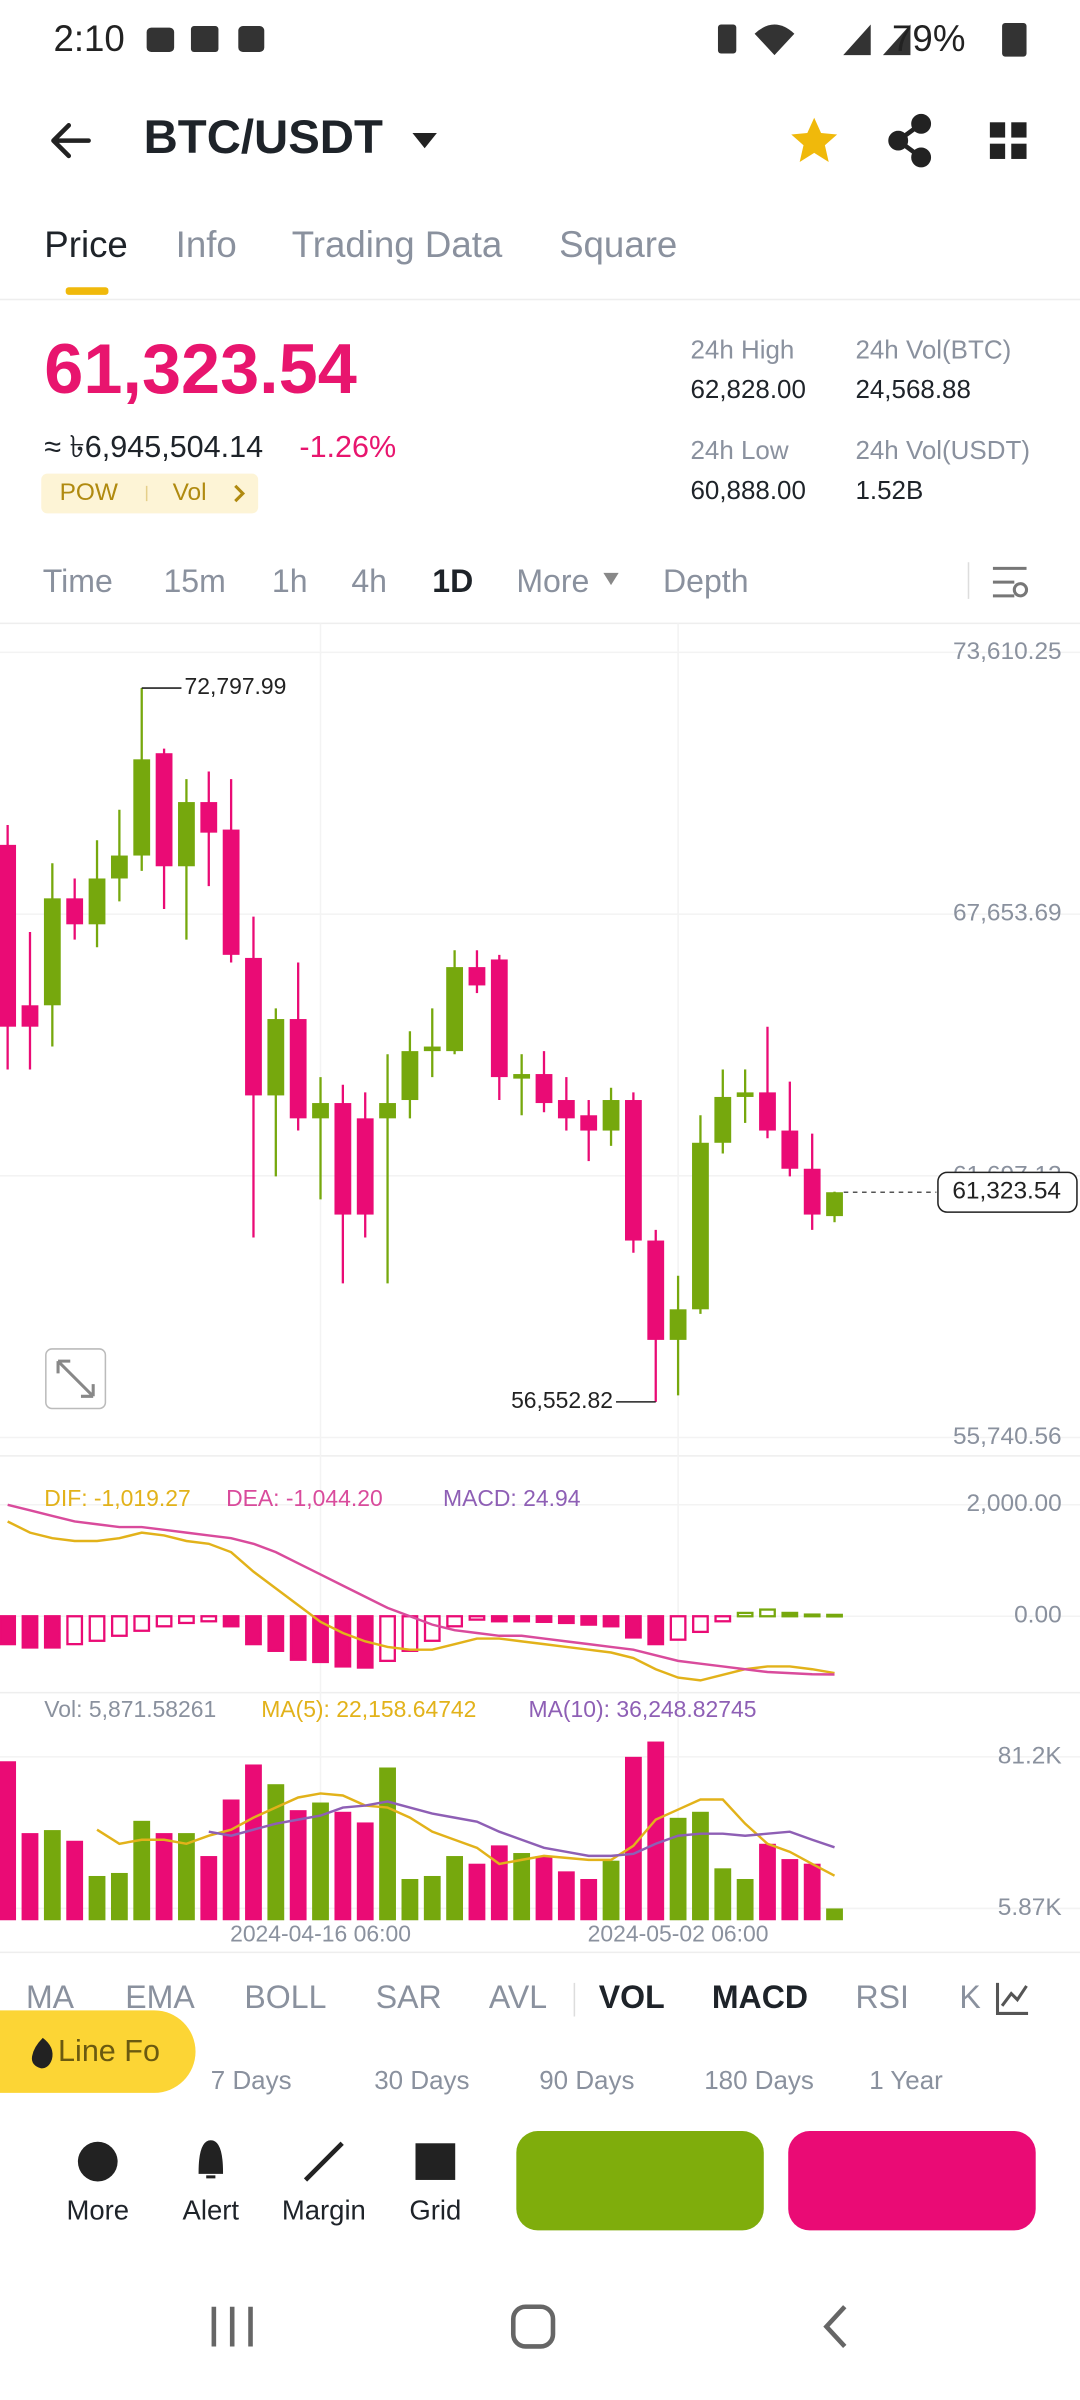 The width and height of the screenshot is (1080, 2400). Describe the element at coordinates (435, 2161) in the screenshot. I see `grid-icon` at that location.